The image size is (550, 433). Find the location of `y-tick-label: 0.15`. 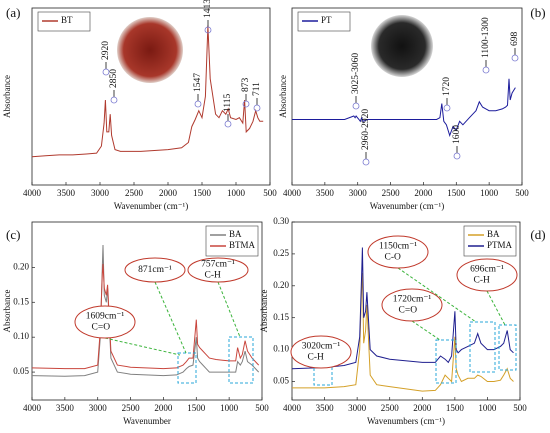

y-tick-label: 0.15 is located at coordinates (21, 301).